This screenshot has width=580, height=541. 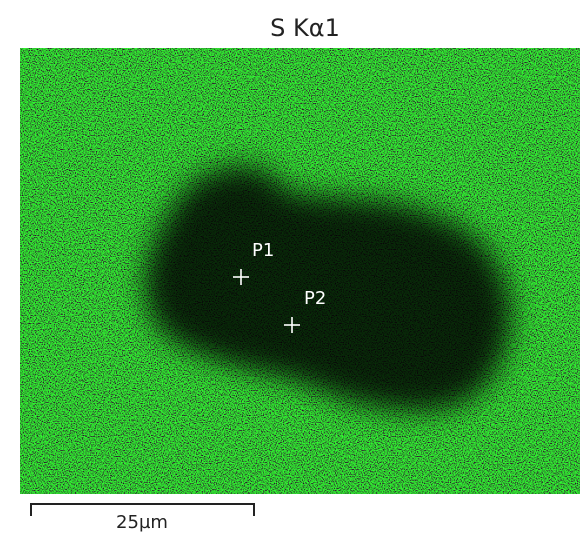 I want to click on scale-bar, so click(x=142, y=509).